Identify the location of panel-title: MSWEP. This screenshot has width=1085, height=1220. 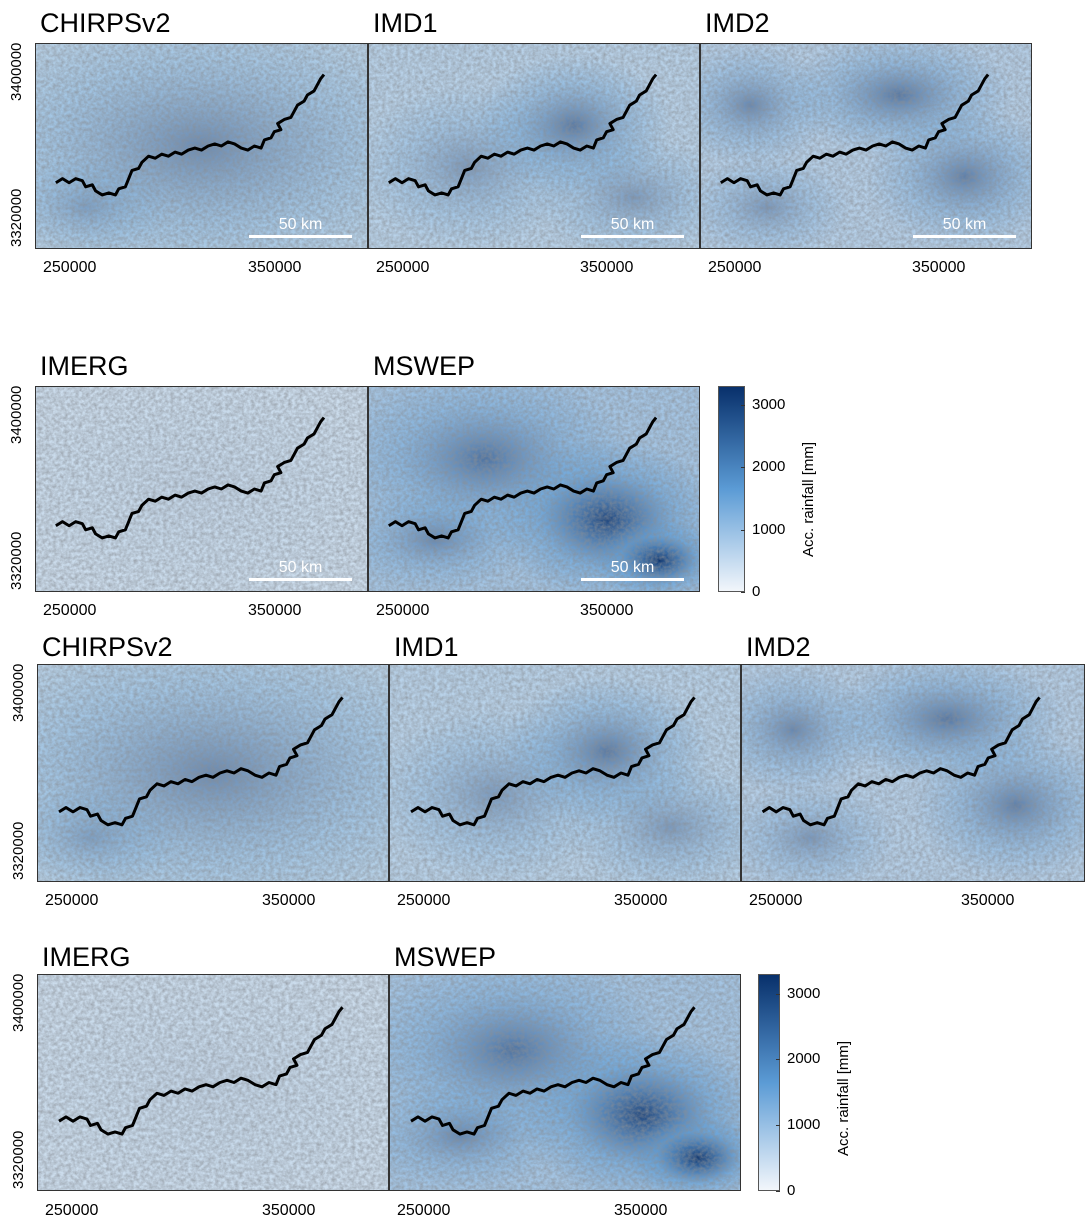
(424, 366).